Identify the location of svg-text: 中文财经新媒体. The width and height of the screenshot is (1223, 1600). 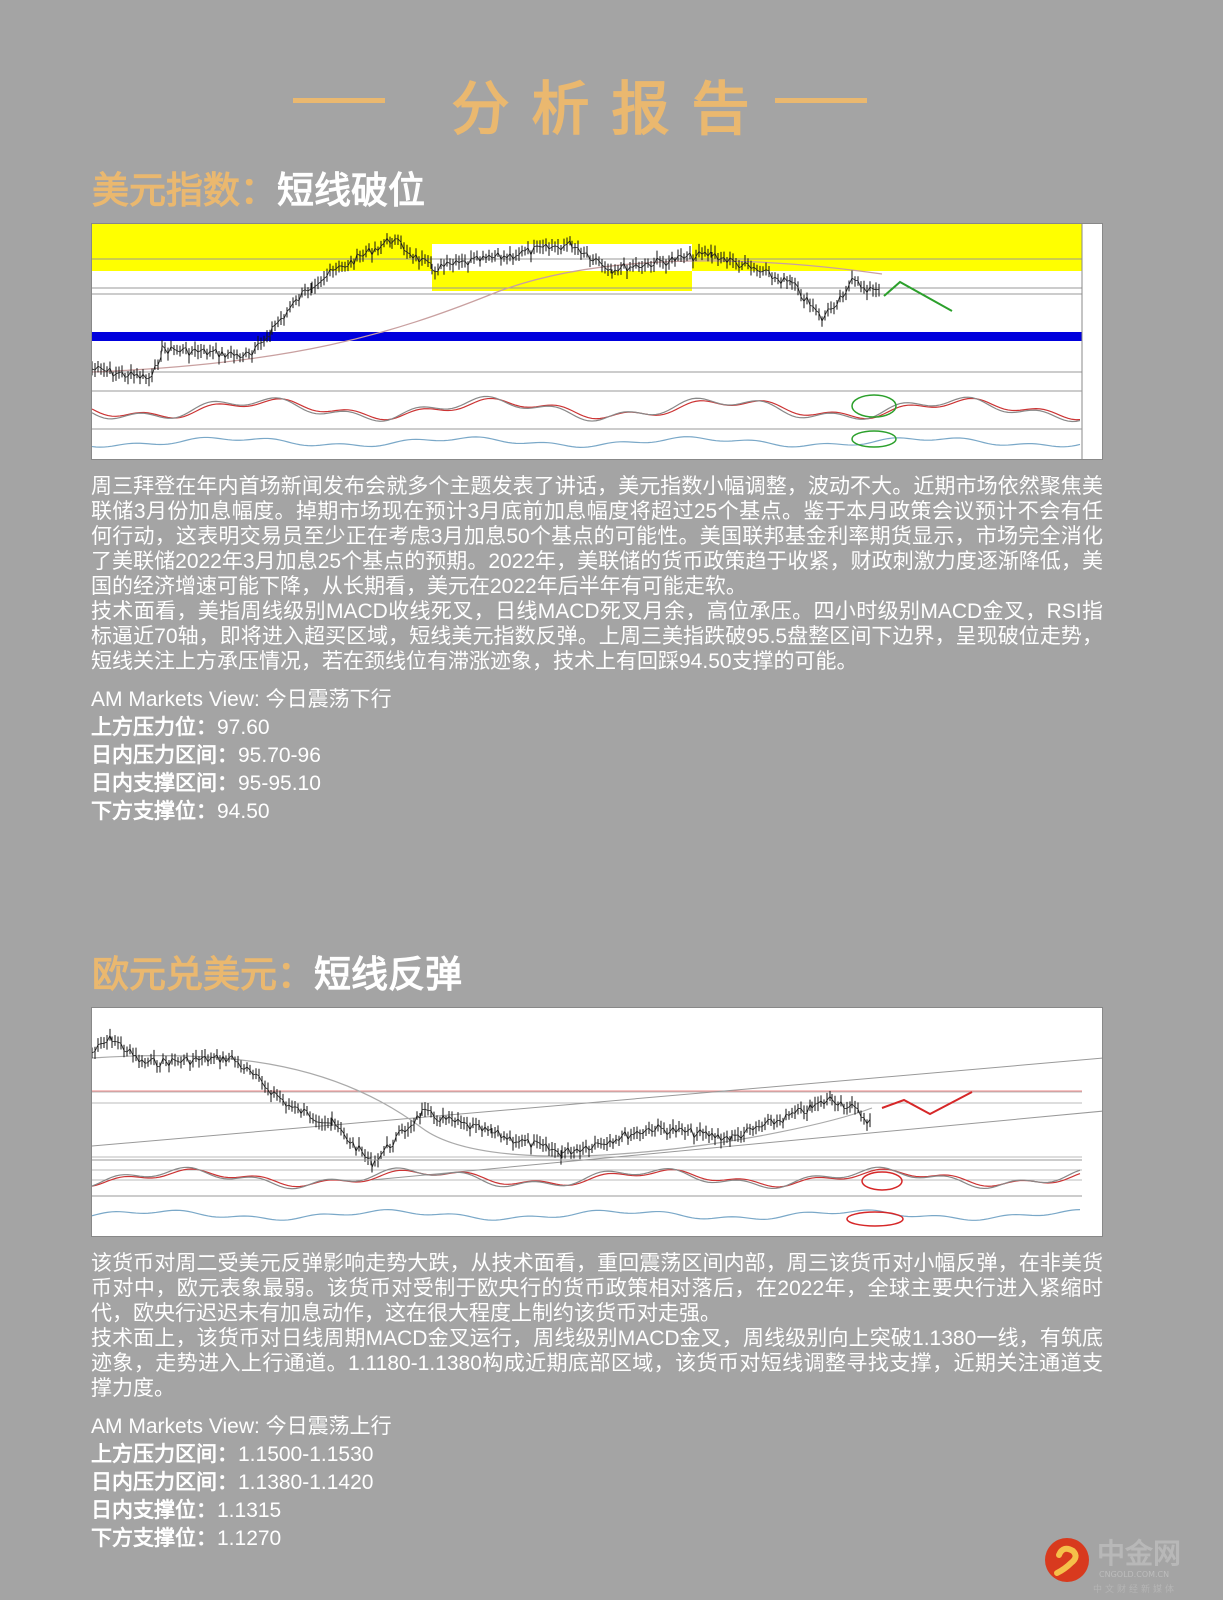
(1135, 1589).